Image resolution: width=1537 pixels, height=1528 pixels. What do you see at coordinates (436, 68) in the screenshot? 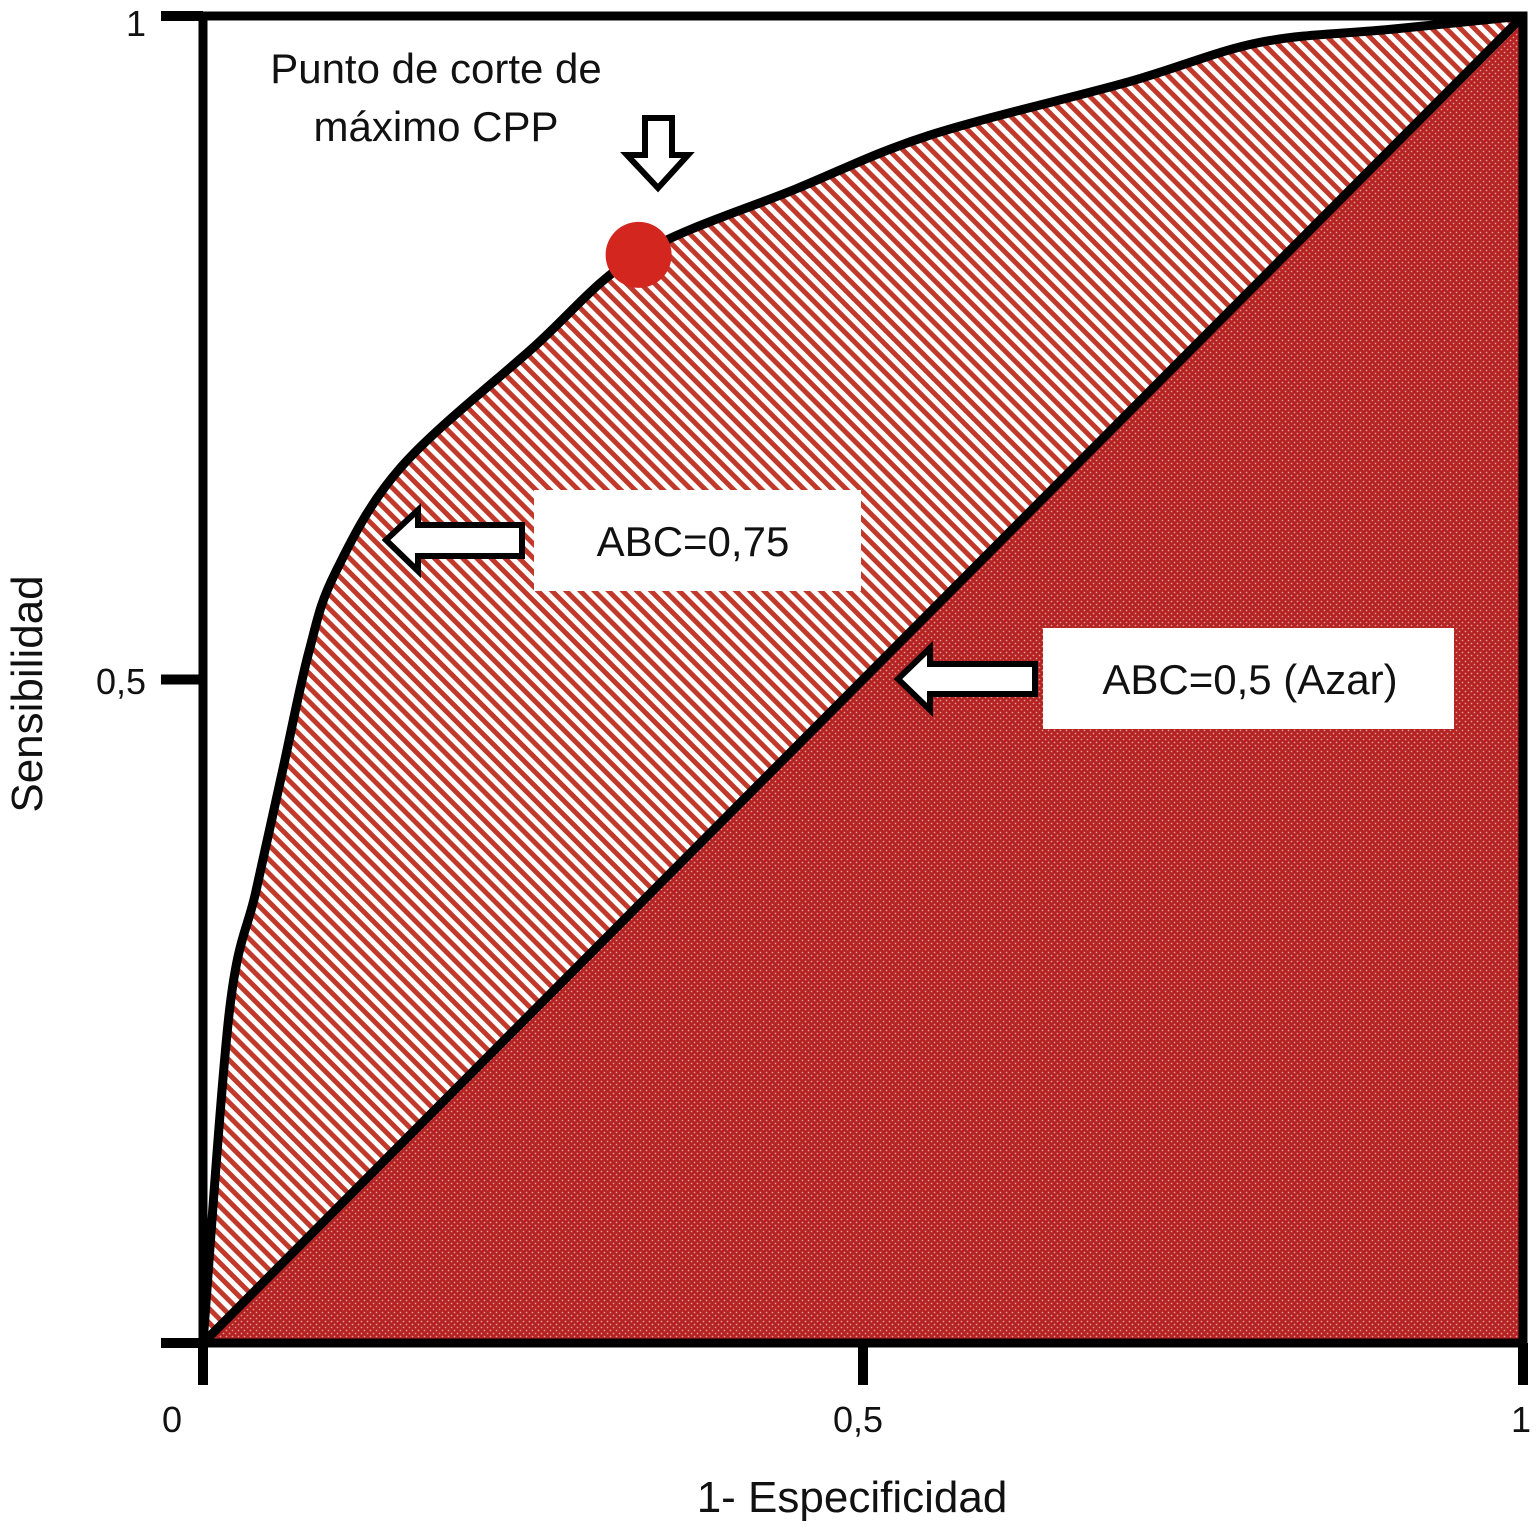
I see `cutoff-annotation-line-1: Punto de corte de` at bounding box center [436, 68].